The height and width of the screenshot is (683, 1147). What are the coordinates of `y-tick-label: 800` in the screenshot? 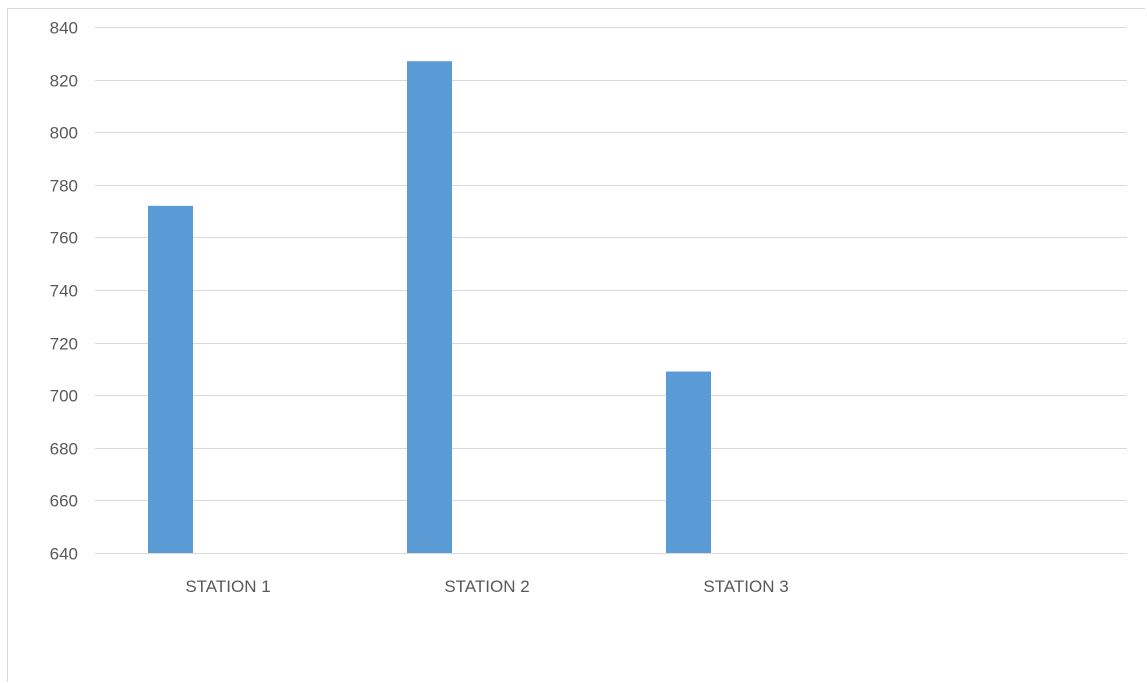 It's located at (64, 133).